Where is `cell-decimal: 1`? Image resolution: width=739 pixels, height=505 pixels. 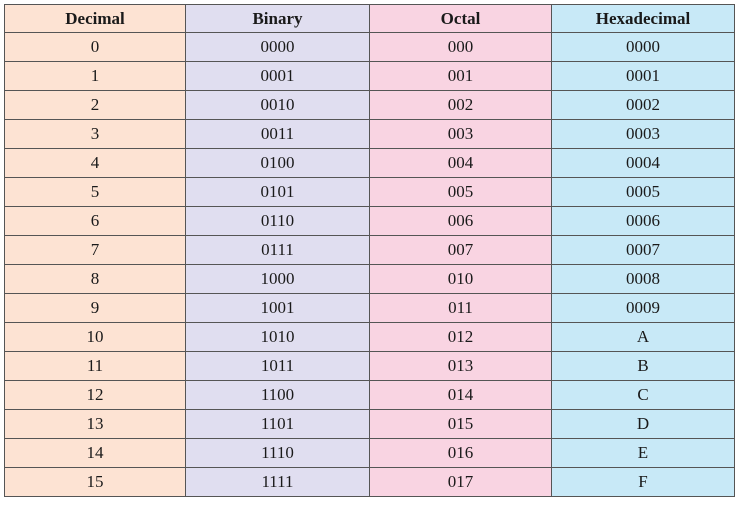
cell-decimal: 1 is located at coordinates (95, 76).